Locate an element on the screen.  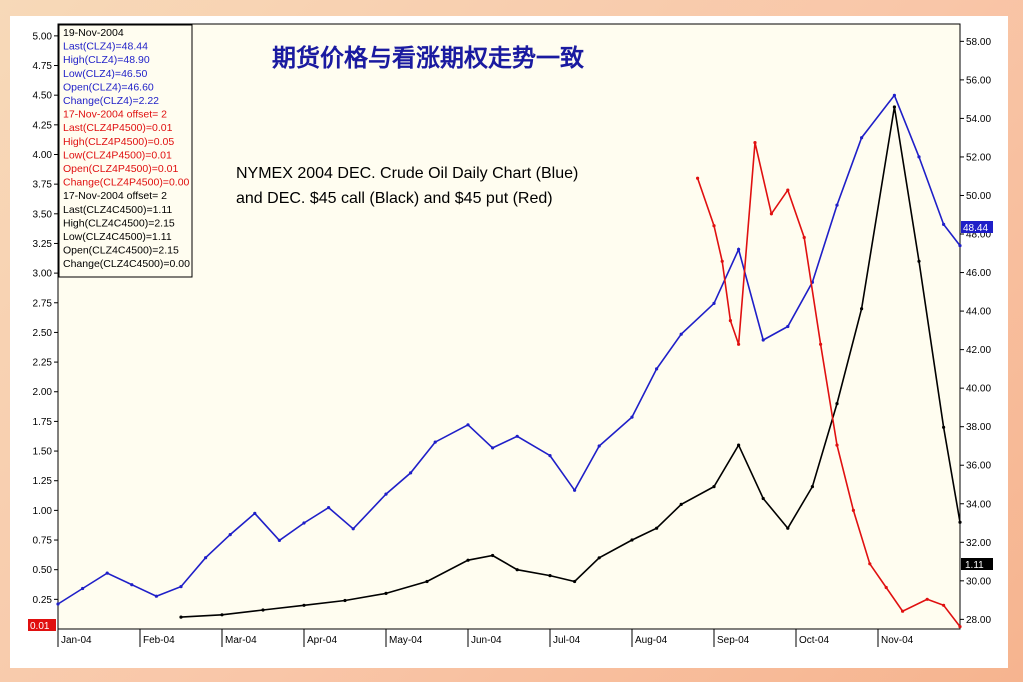
left-tick-label: 3.25 is located at coordinates (43, 244).